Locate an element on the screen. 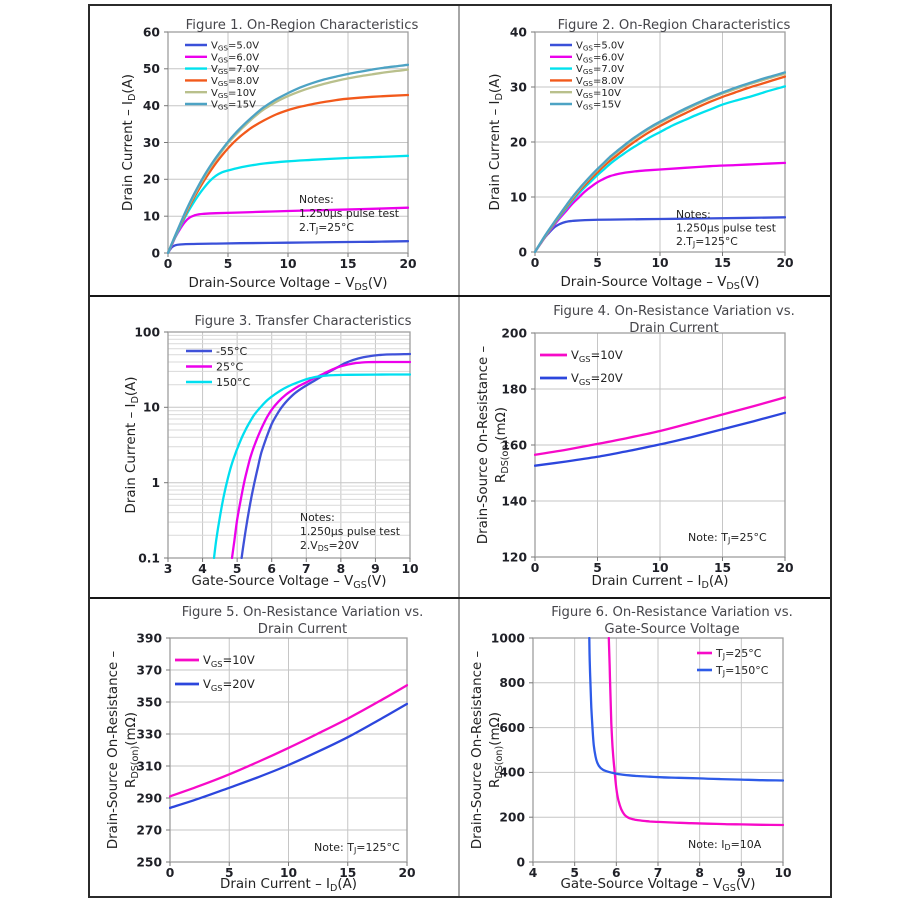 This screenshot has width=908, height=912. legend-label: VGS=15V is located at coordinates (598, 106).